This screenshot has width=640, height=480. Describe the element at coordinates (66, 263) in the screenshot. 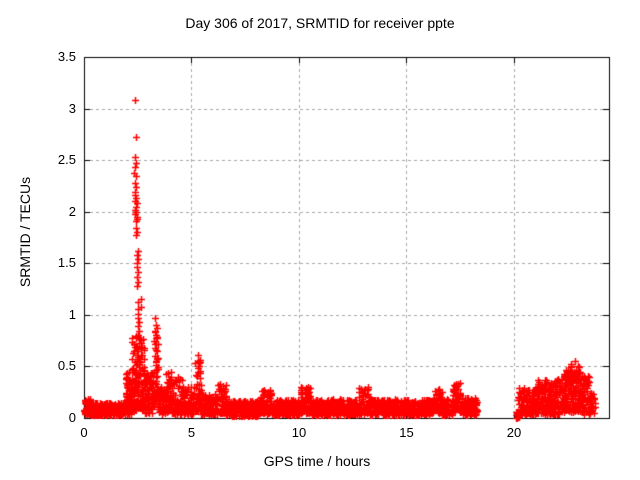

I see `y-tick-label: 1.5` at that location.